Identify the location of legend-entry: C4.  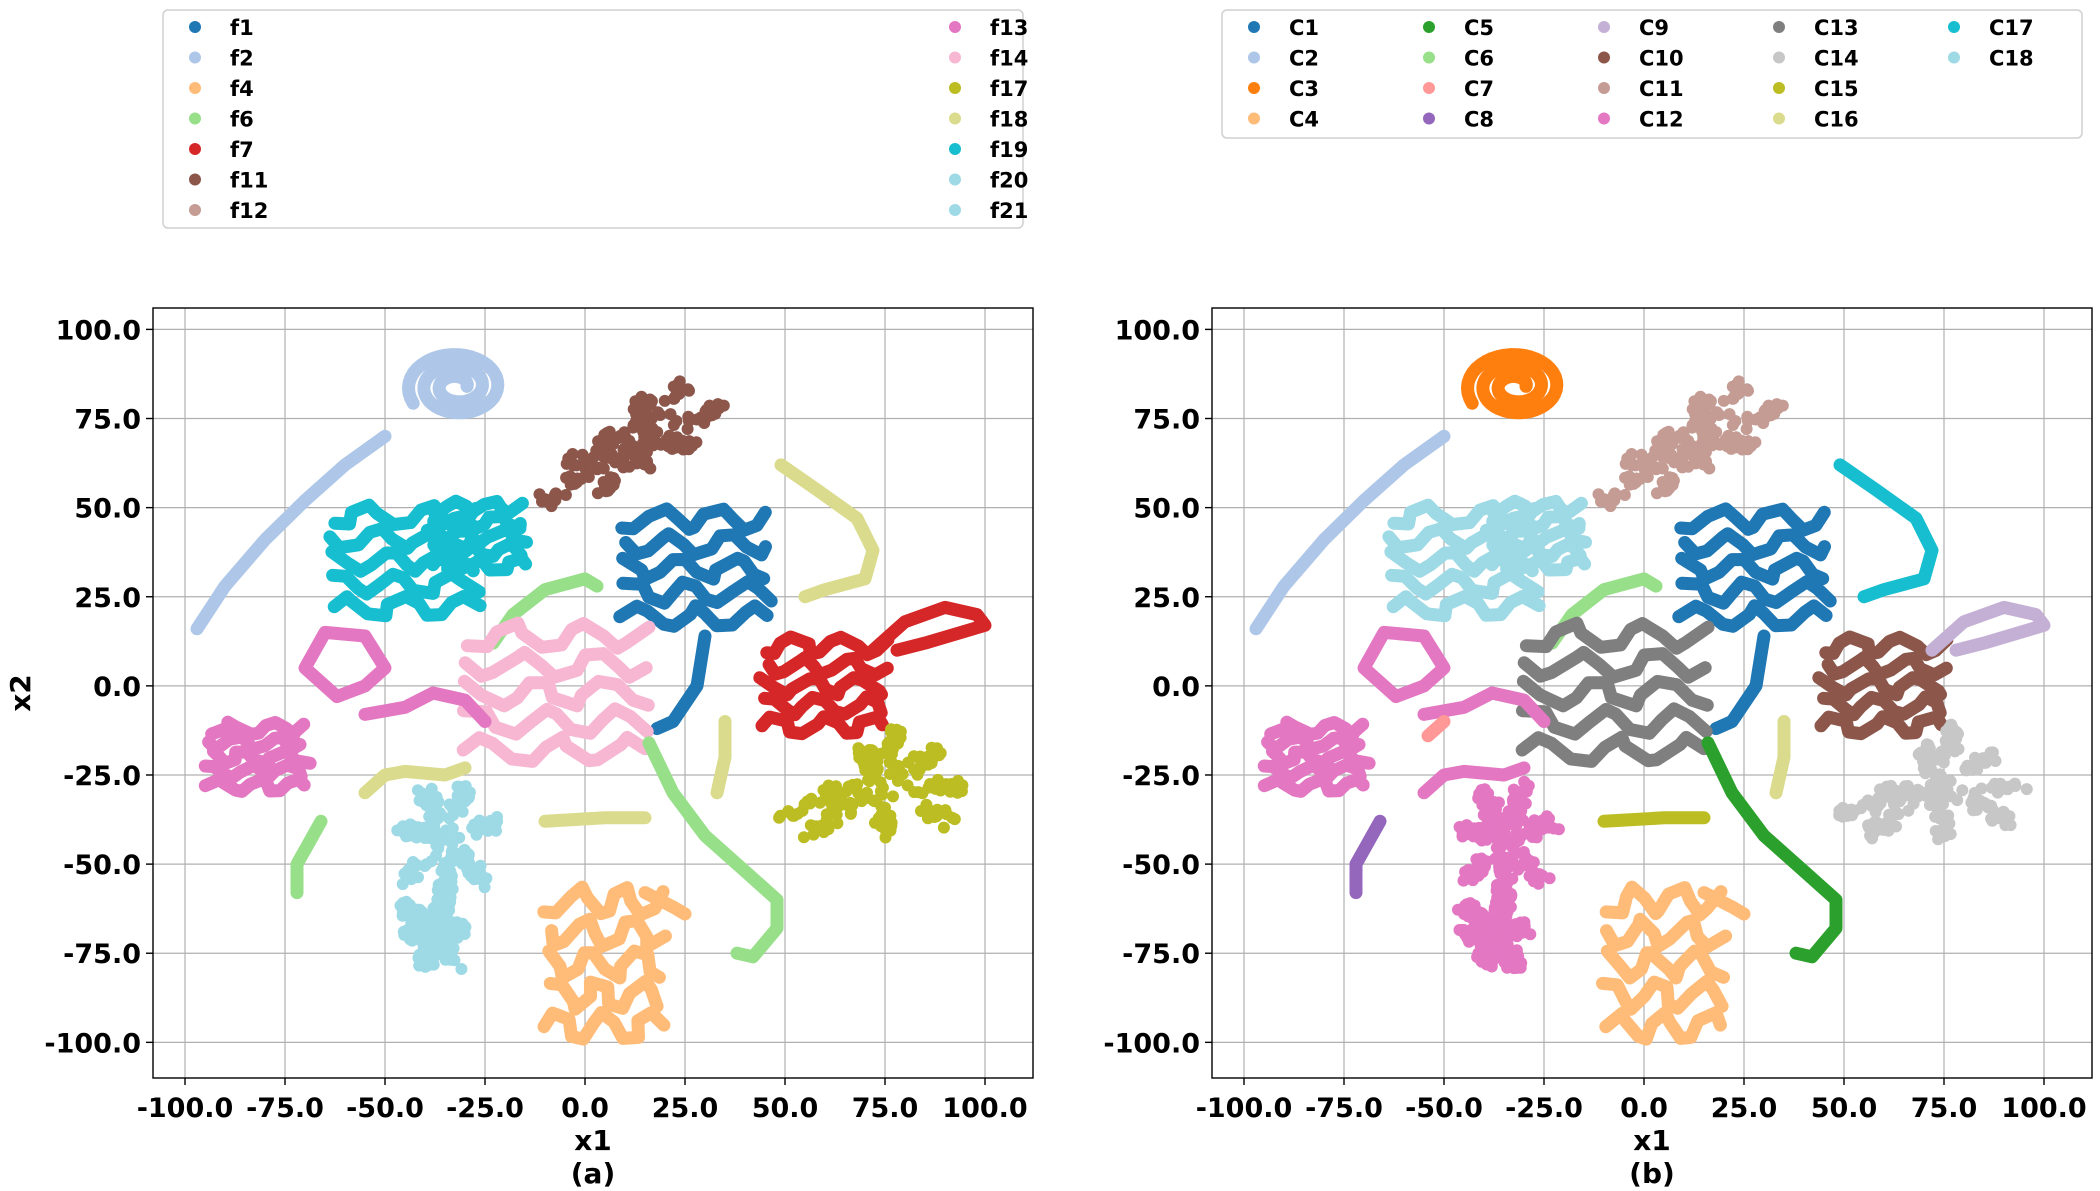
(1283, 120).